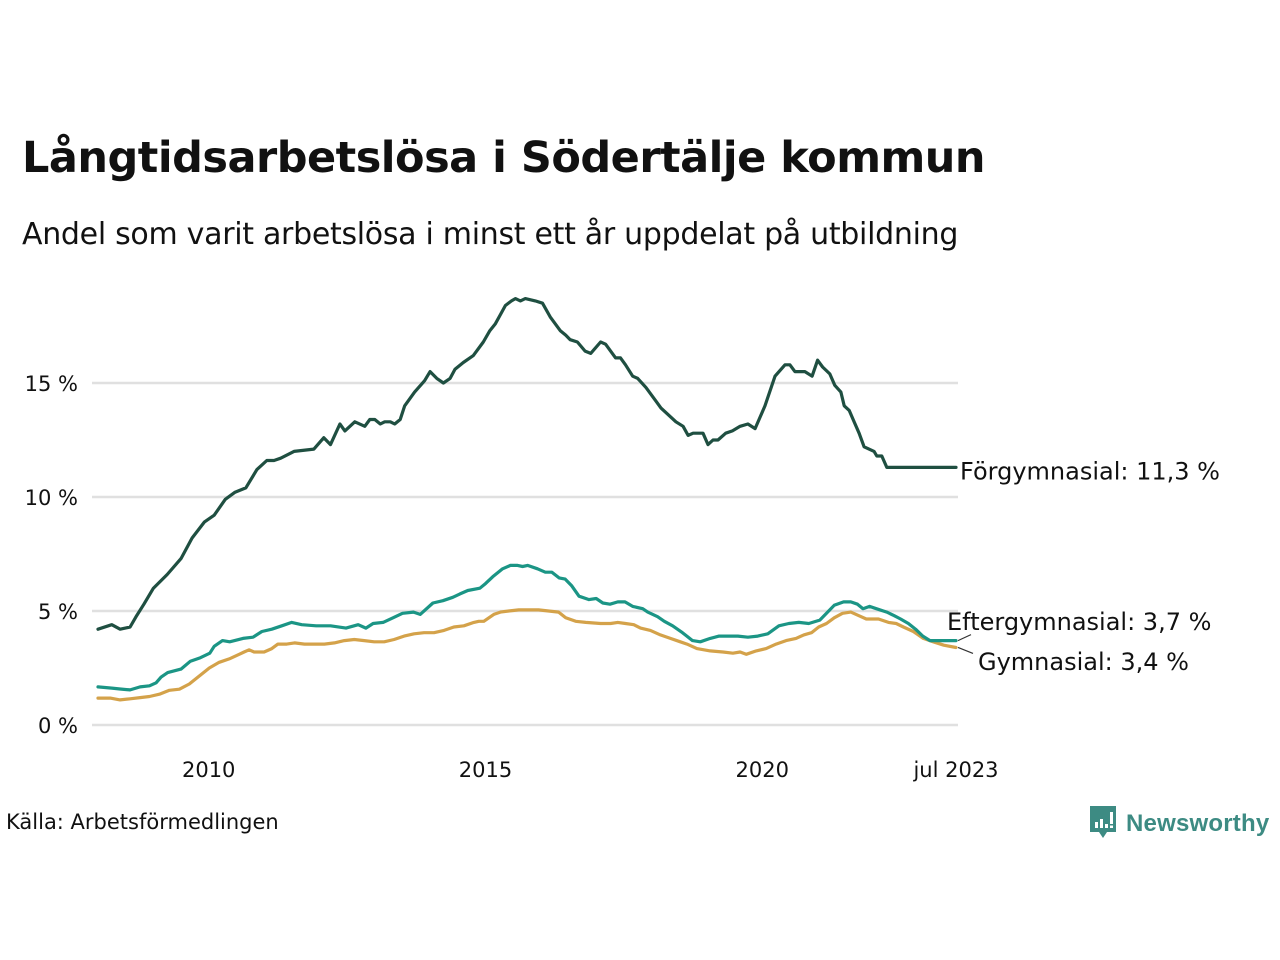 The height and width of the screenshot is (960, 1280). Describe the element at coordinates (1198, 823) in the screenshot. I see `brand-name: Newsworthy` at that location.